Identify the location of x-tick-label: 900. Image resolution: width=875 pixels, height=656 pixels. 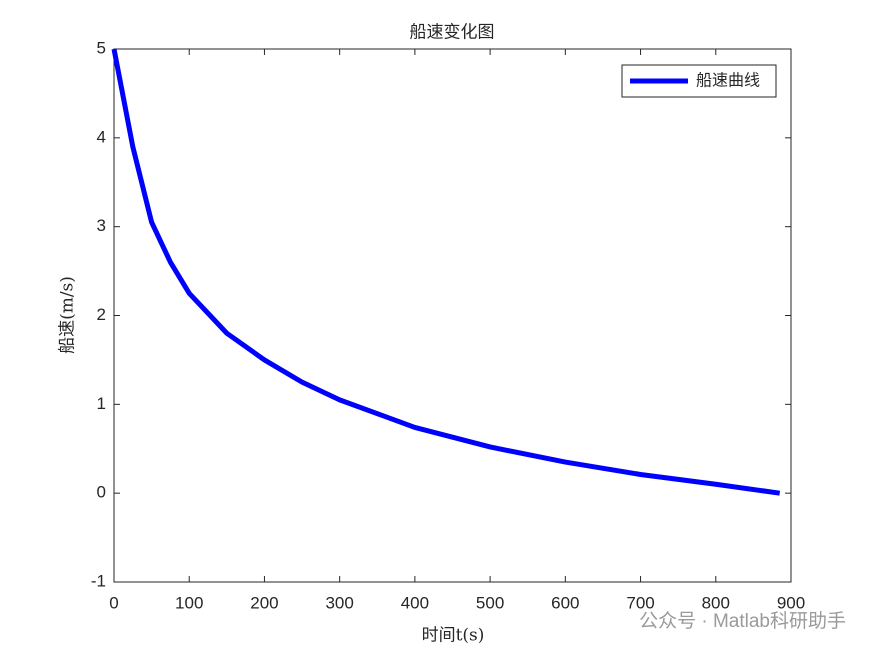
(791, 602).